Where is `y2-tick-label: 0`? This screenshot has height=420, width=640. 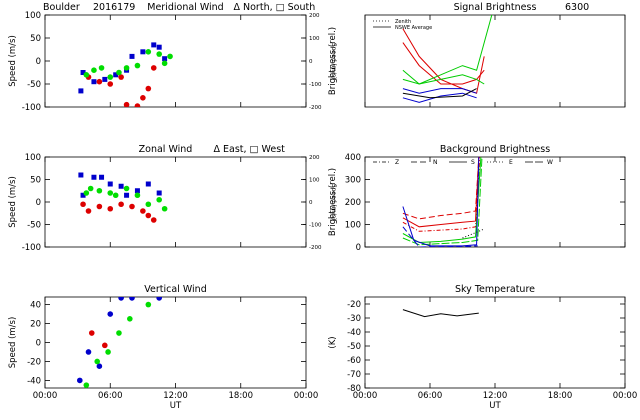
y2-tick-label: 0 is located at coordinates (311, 203).